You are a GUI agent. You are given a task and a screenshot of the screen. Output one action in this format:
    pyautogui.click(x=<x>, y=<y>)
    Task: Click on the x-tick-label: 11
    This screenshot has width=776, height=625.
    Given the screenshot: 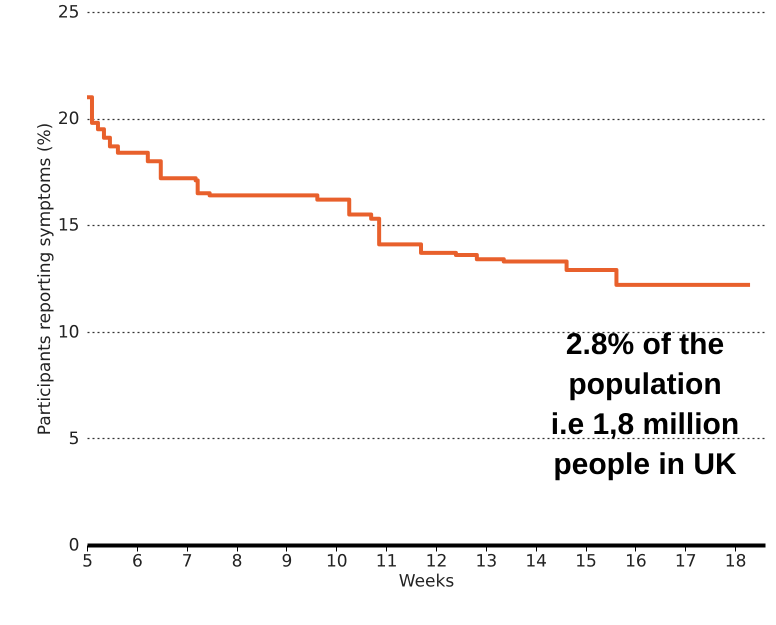 What is the action you would take?
    pyautogui.click(x=387, y=562)
    